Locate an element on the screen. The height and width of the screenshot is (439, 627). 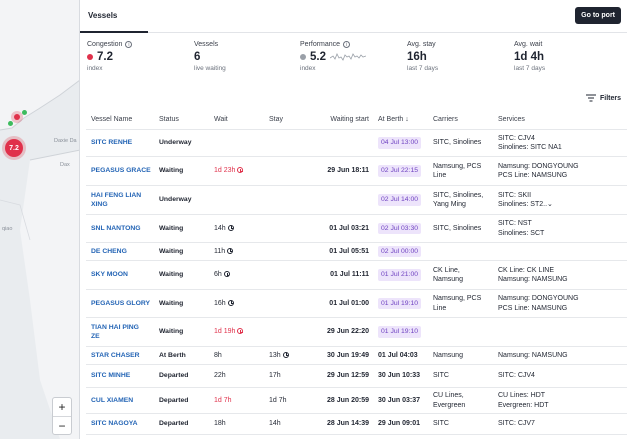
wait-cell: 1d 7h is located at coordinates (236, 401).